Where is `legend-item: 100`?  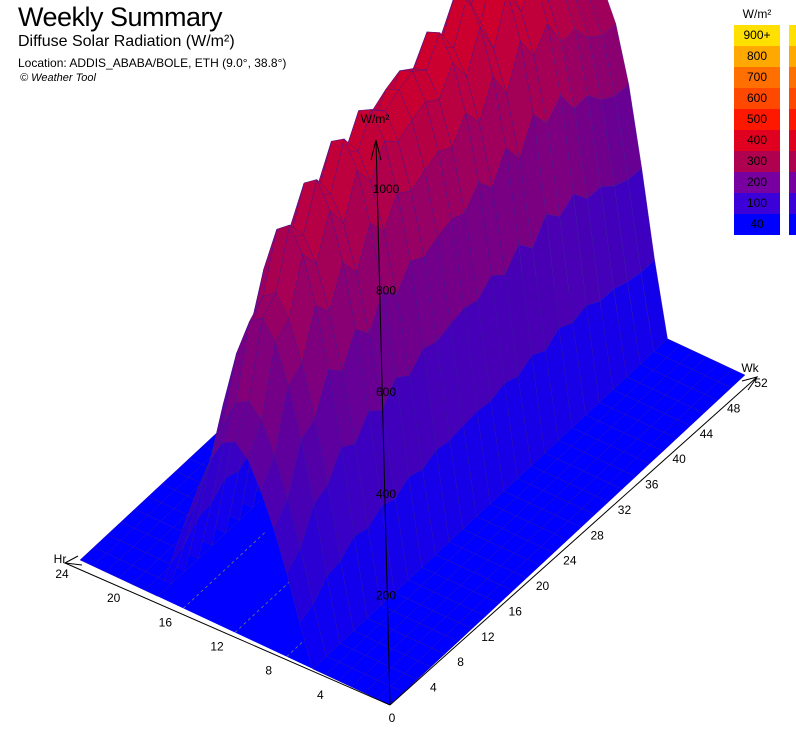
legend-item: 100 is located at coordinates (765, 203).